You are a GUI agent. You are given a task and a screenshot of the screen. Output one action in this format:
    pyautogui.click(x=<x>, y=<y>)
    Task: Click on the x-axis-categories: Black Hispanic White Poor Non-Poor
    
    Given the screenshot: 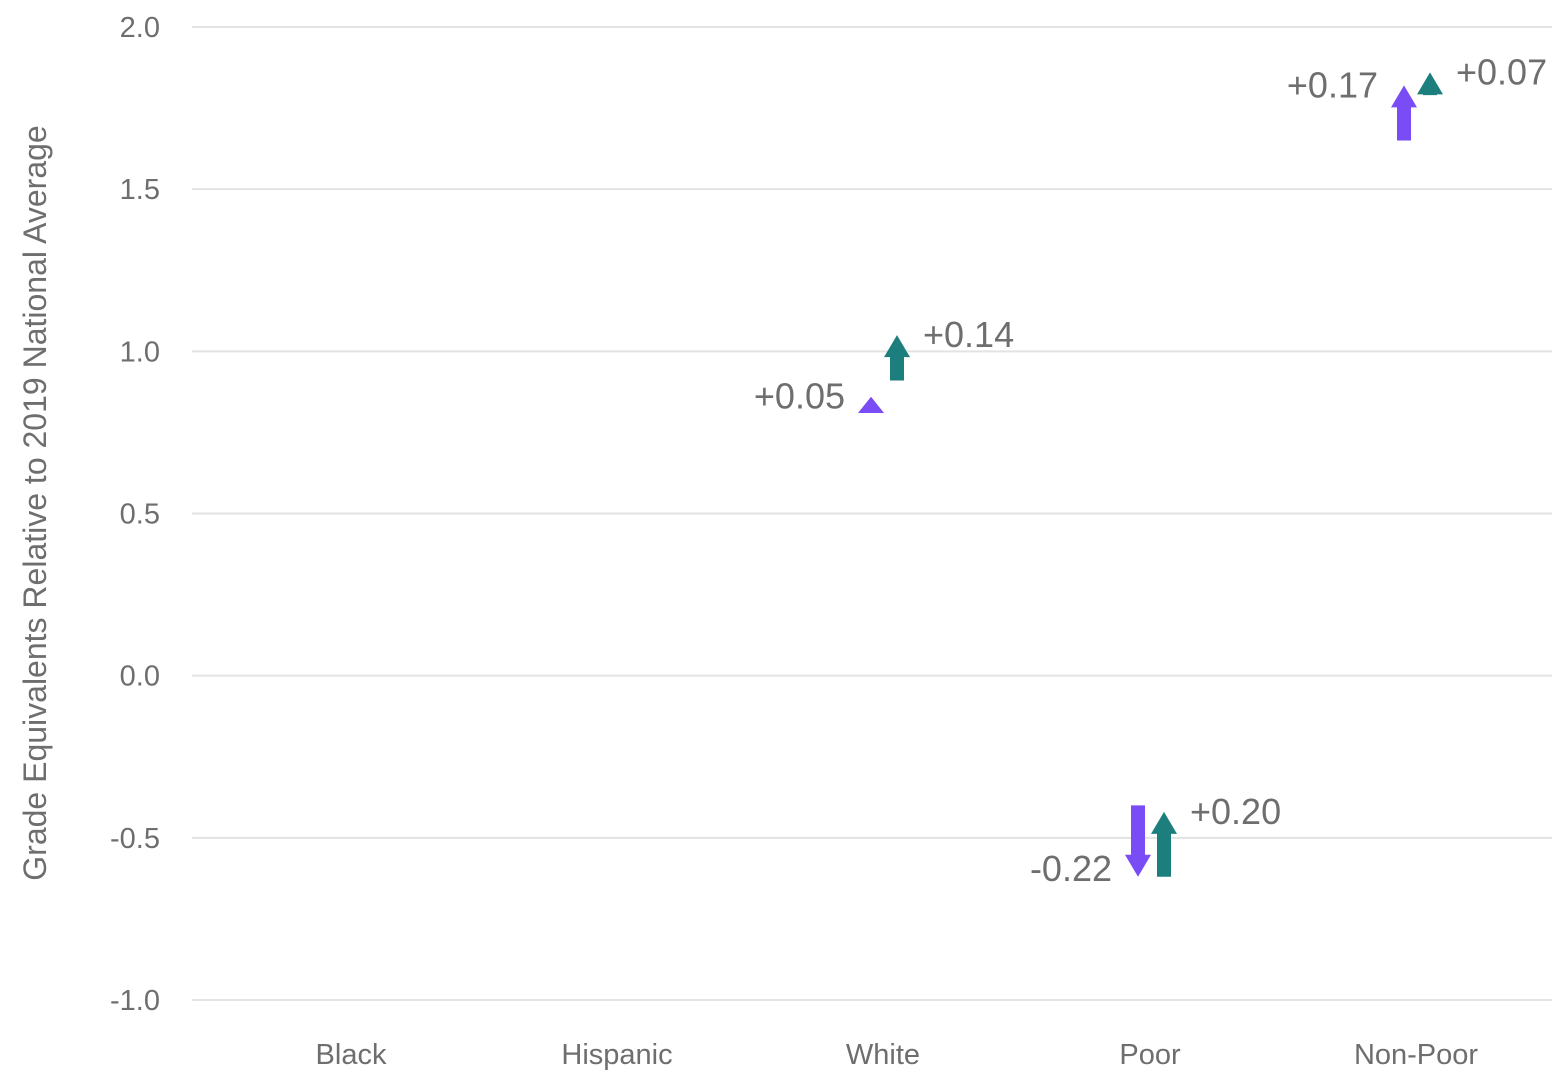 What is the action you would take?
    pyautogui.click(x=897, y=1055)
    